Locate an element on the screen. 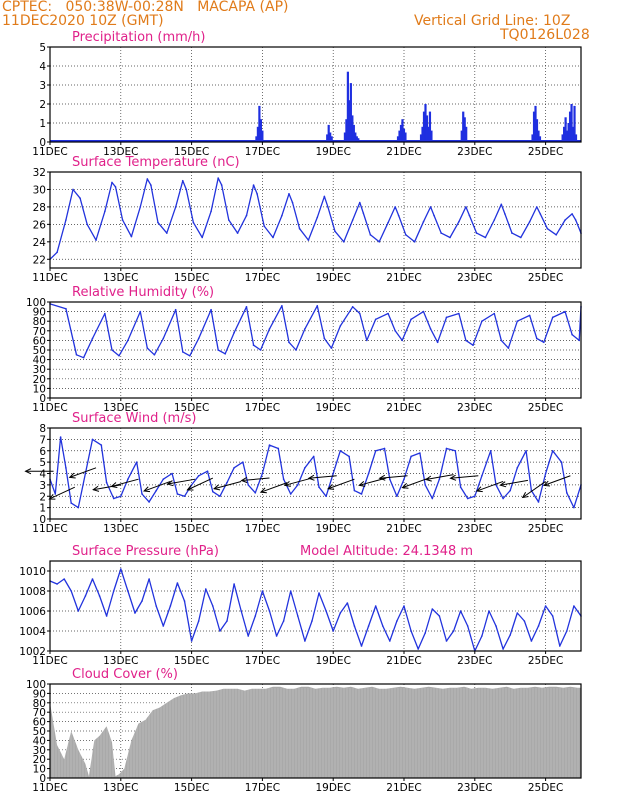  pres-x-tick-label: 19DEC is located at coordinates (332, 661).